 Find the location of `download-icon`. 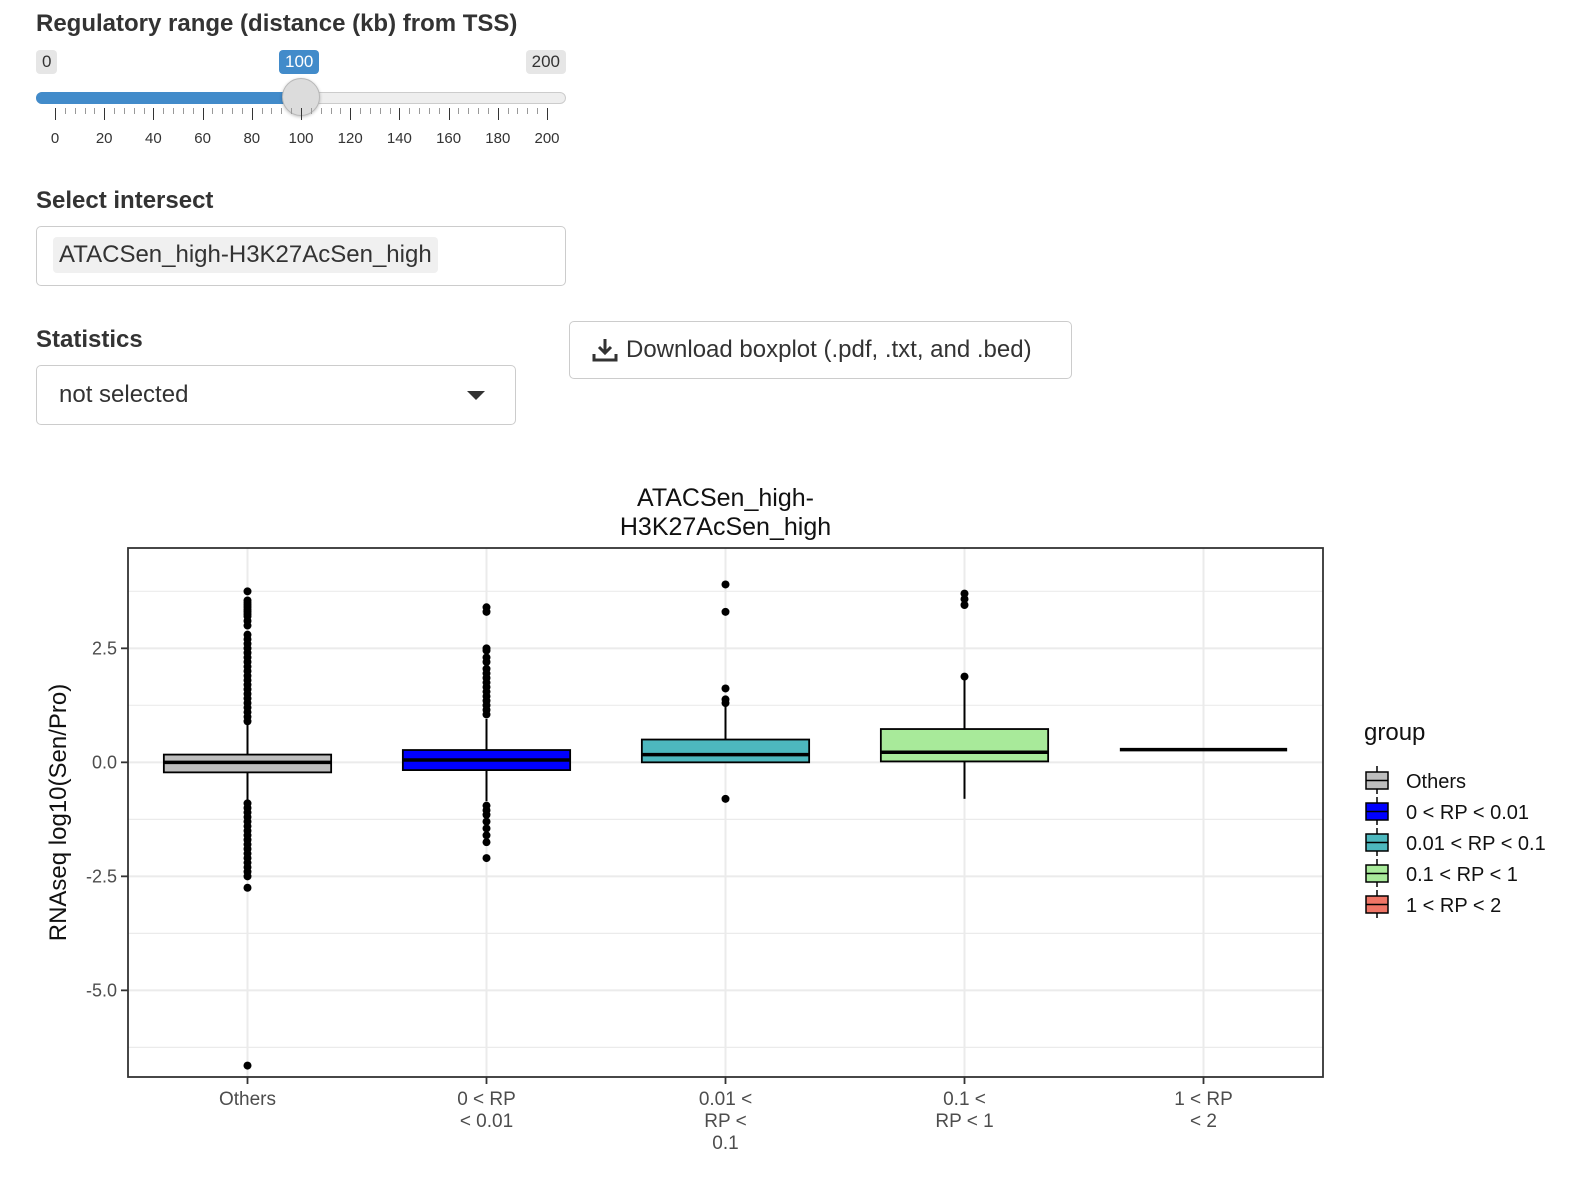

download-icon is located at coordinates (605, 350).